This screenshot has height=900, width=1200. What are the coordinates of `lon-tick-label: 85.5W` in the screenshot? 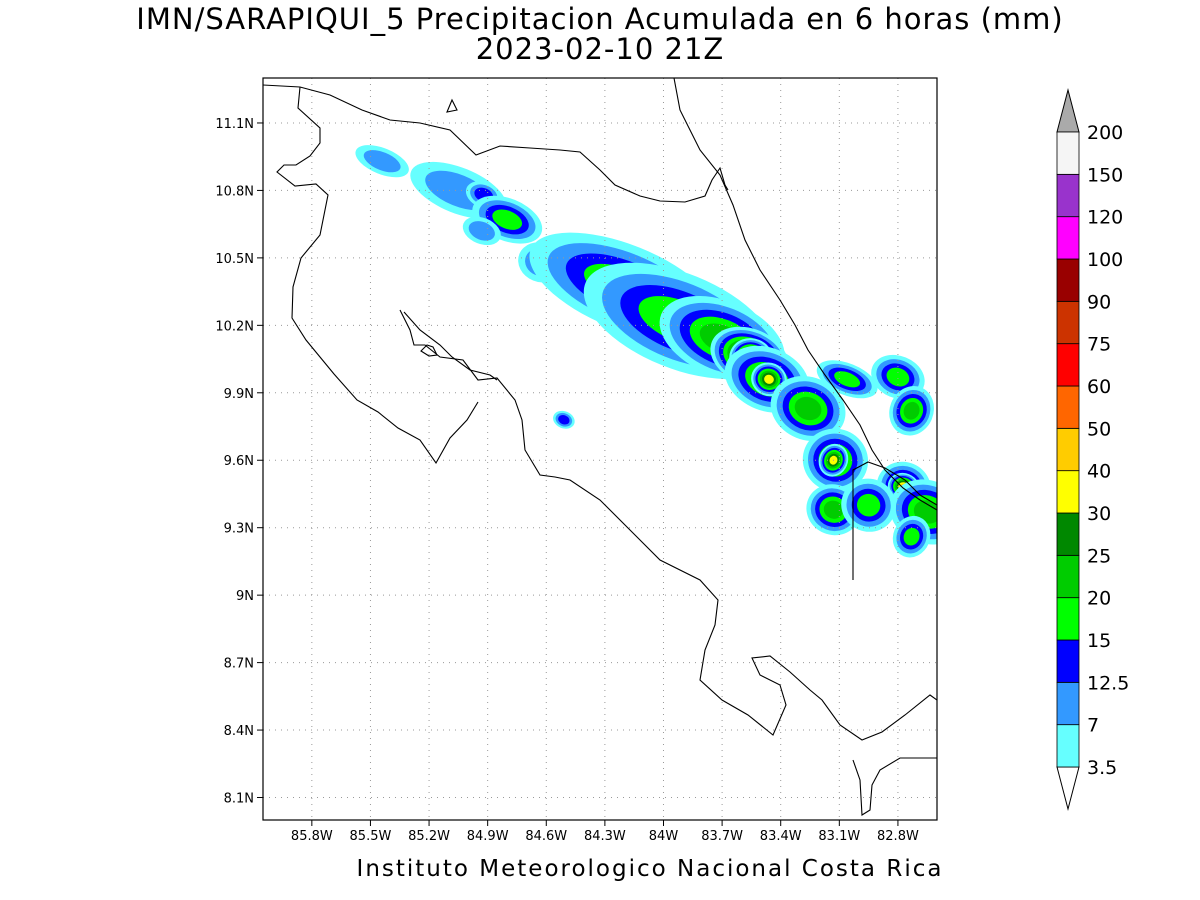 It's located at (371, 836).